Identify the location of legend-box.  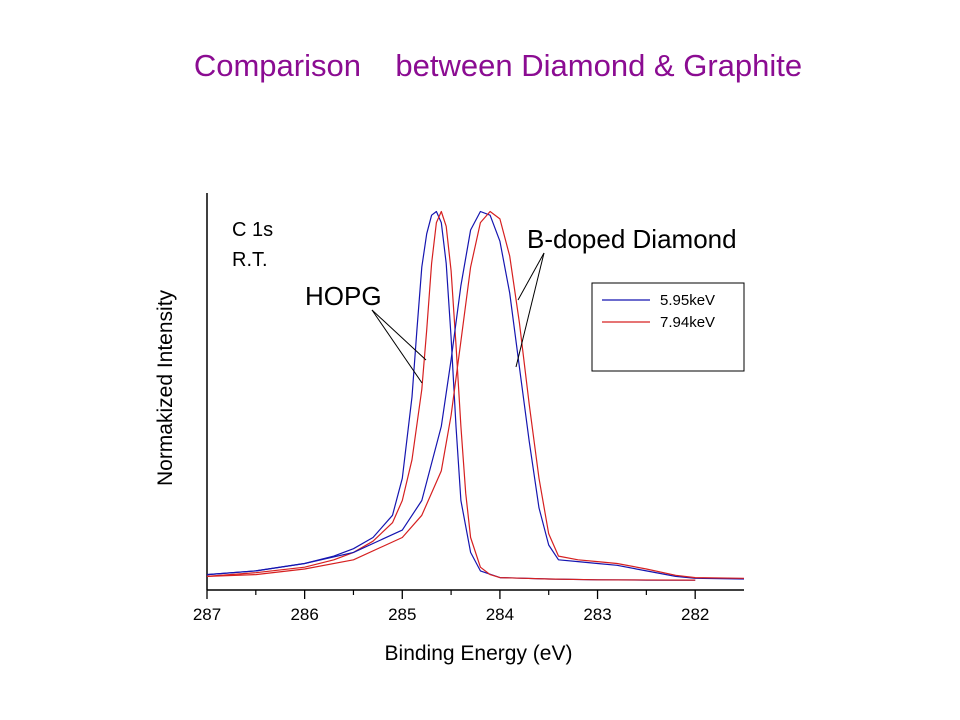
(668, 327).